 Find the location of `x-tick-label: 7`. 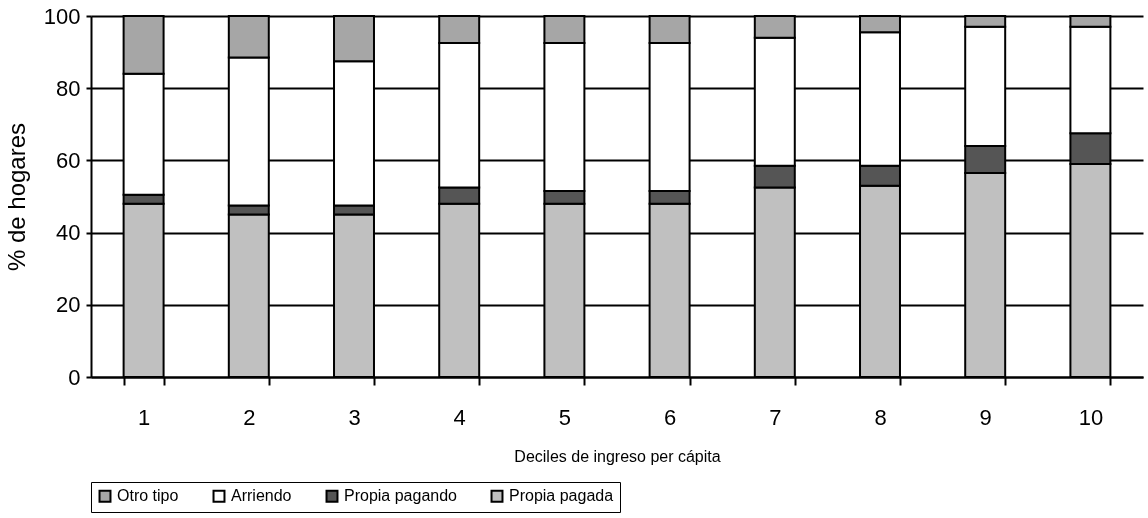

x-tick-label: 7 is located at coordinates (775, 417).